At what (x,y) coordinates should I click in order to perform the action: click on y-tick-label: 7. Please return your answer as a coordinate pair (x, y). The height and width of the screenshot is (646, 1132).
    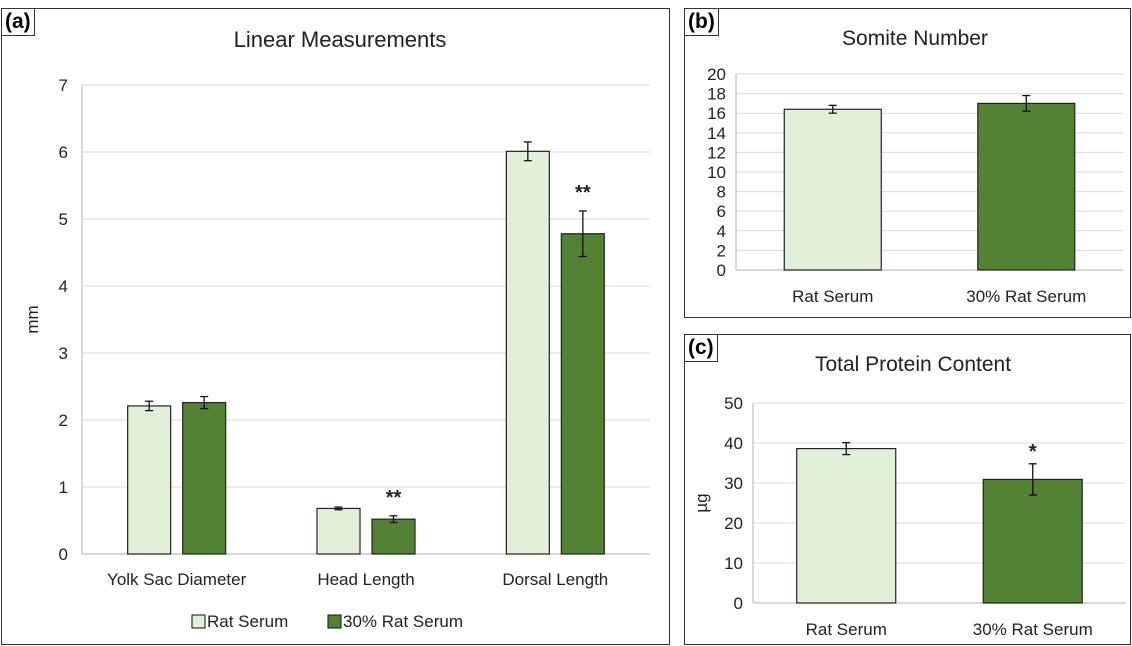
    Looking at the image, I should click on (63, 85).